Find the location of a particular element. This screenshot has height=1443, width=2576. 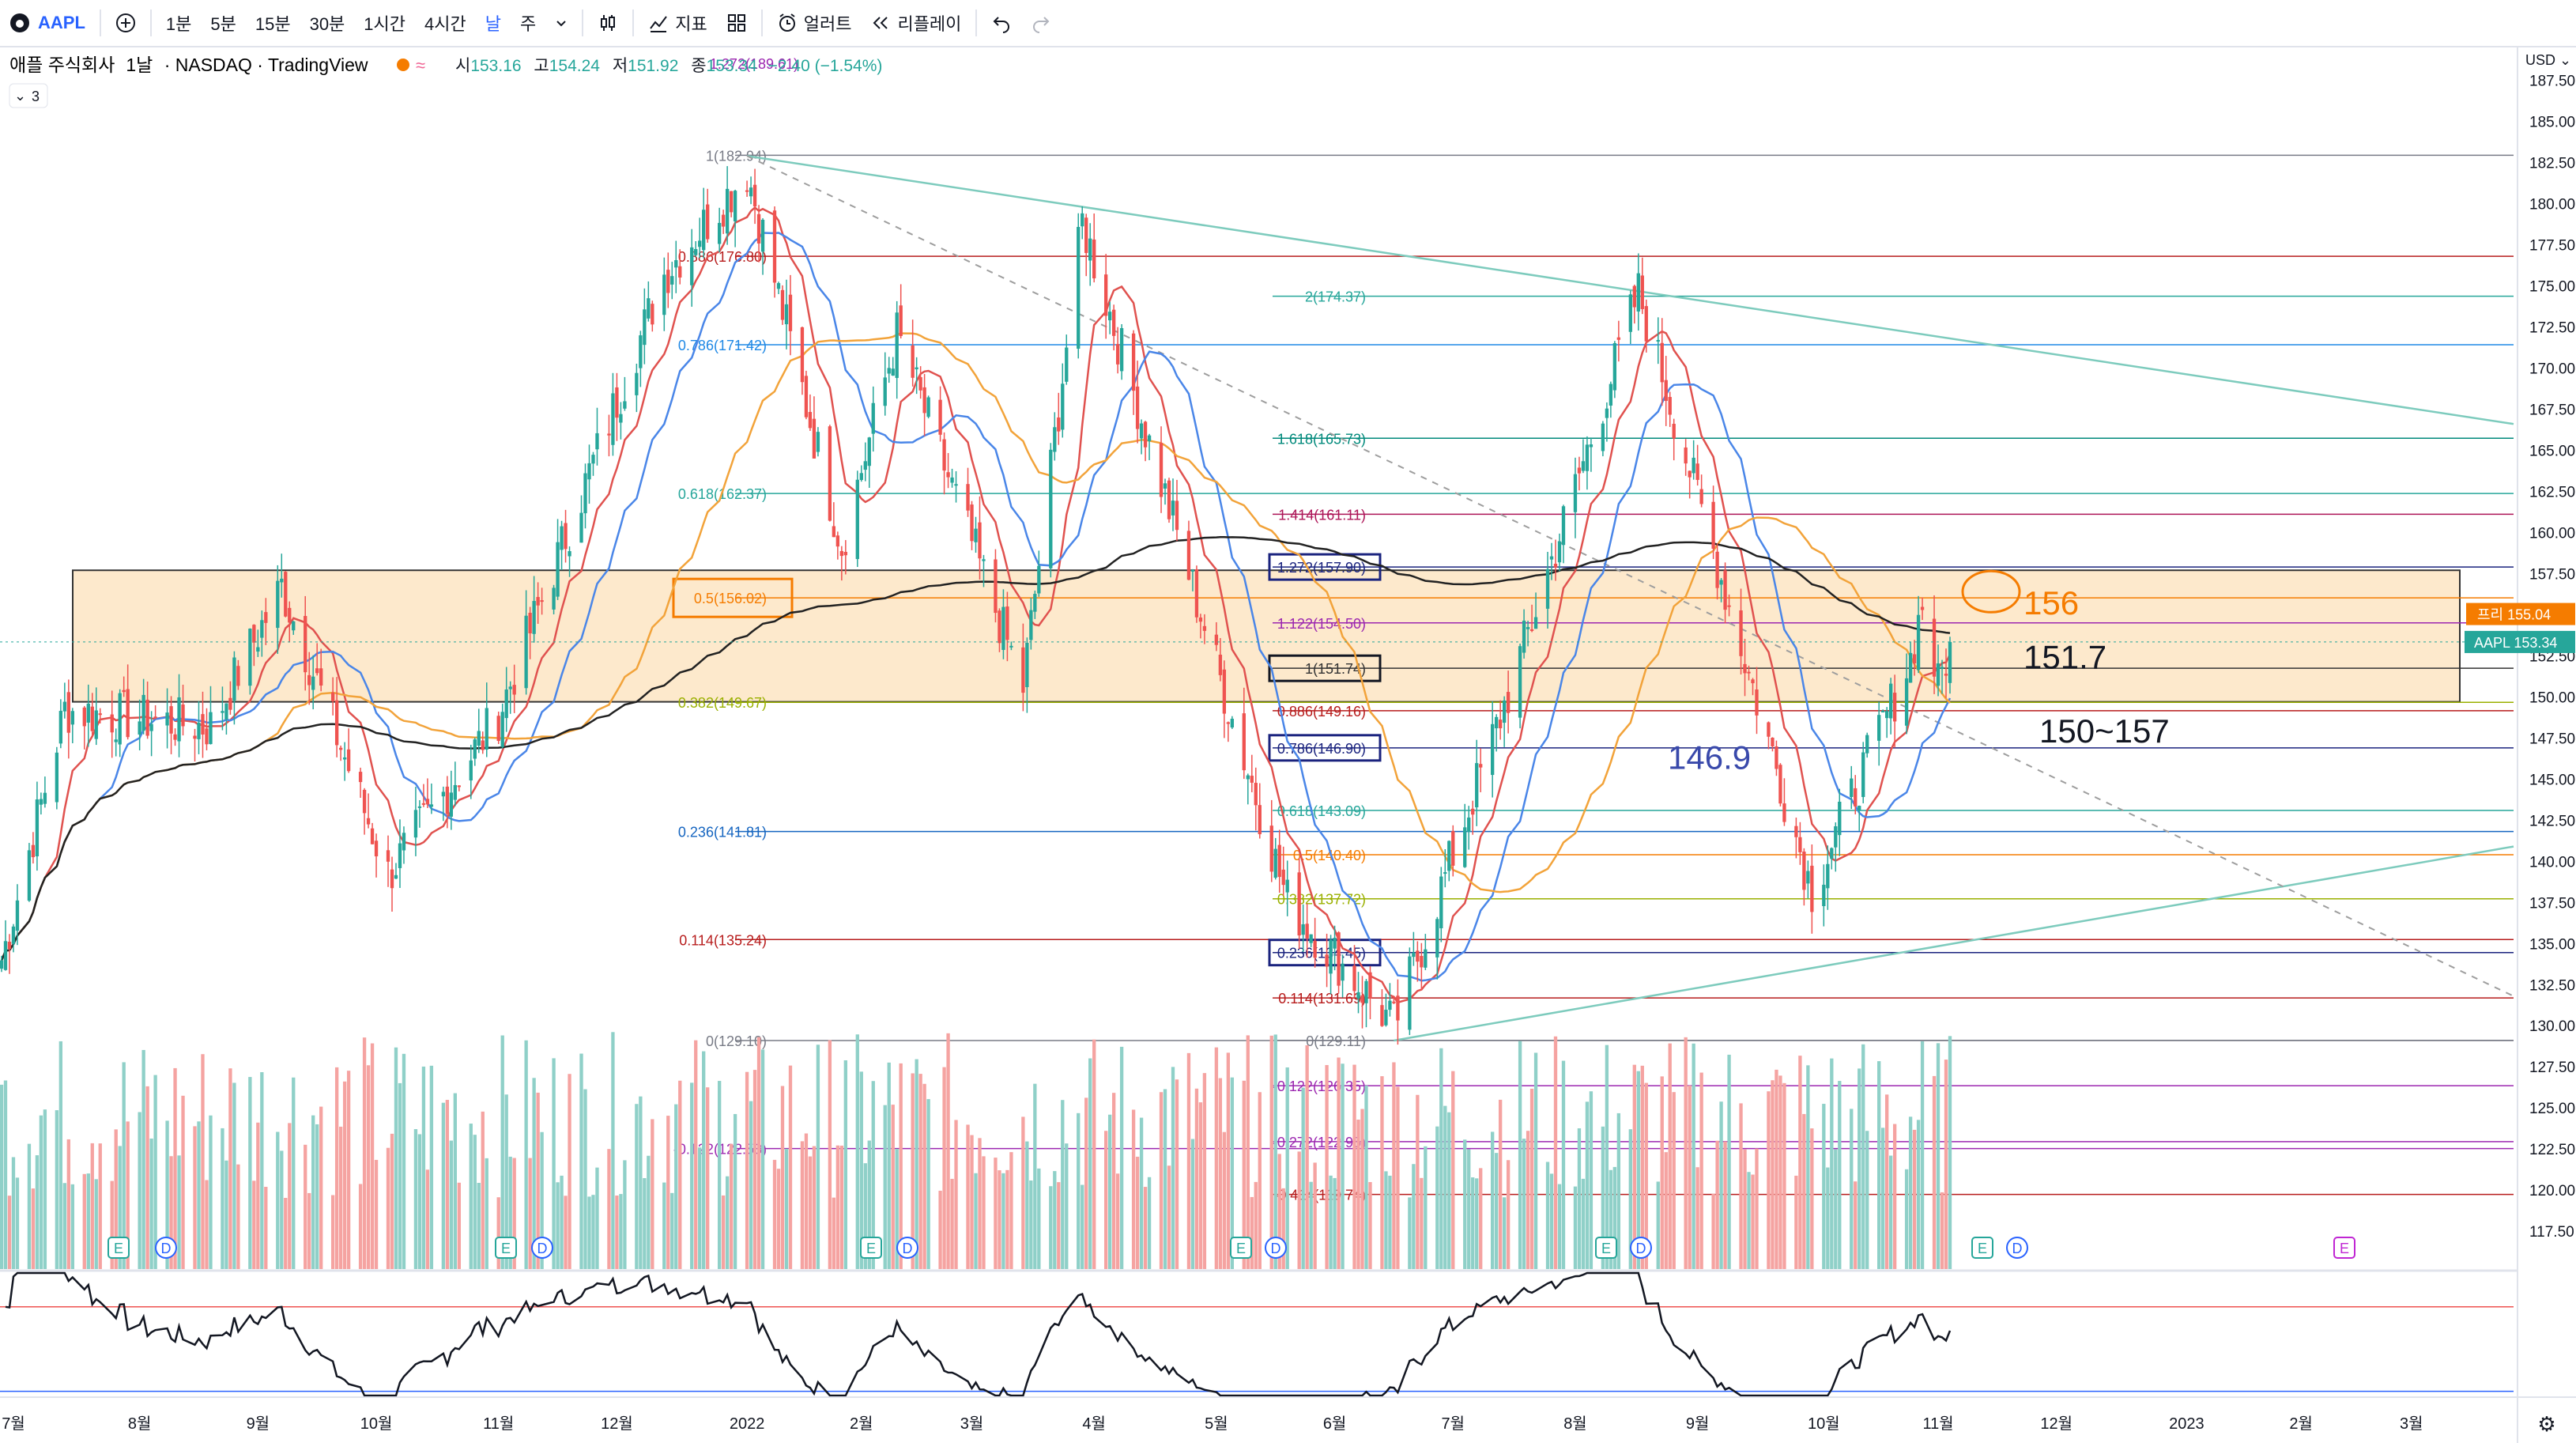

indicators-button: 지표 is located at coordinates (677, 23).